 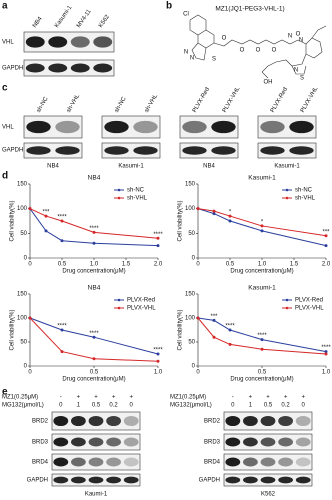 I want to click on y-axis-label: Cell viability(%), so click(x=13, y=220).